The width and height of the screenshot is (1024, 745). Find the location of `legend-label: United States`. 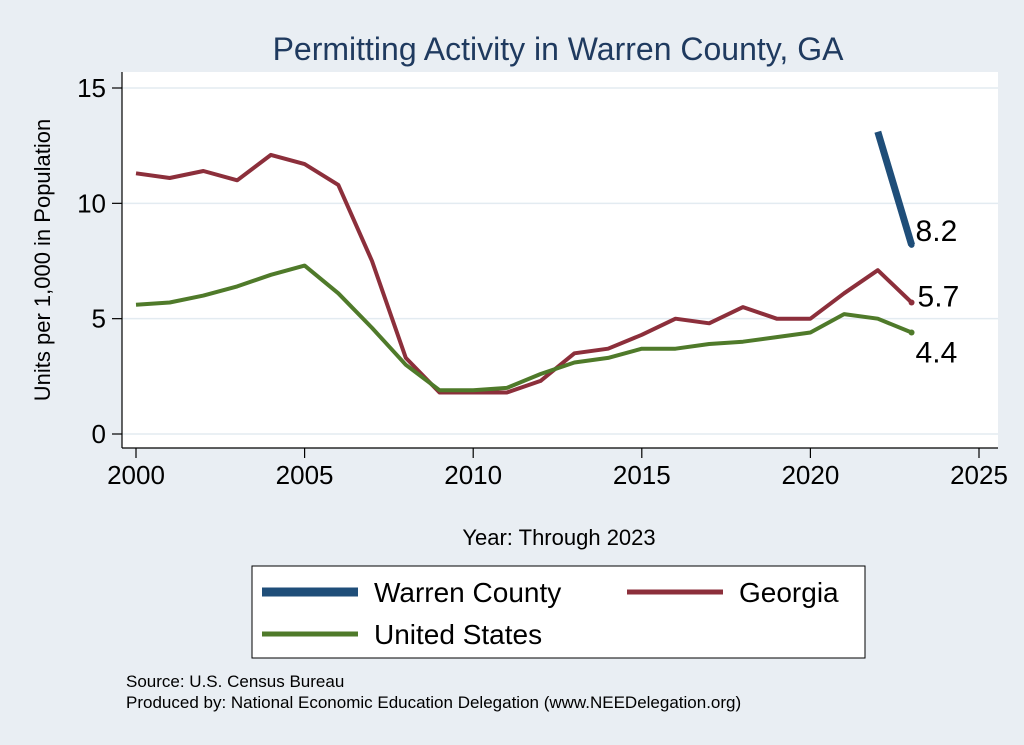

legend-label: United States is located at coordinates (458, 634).